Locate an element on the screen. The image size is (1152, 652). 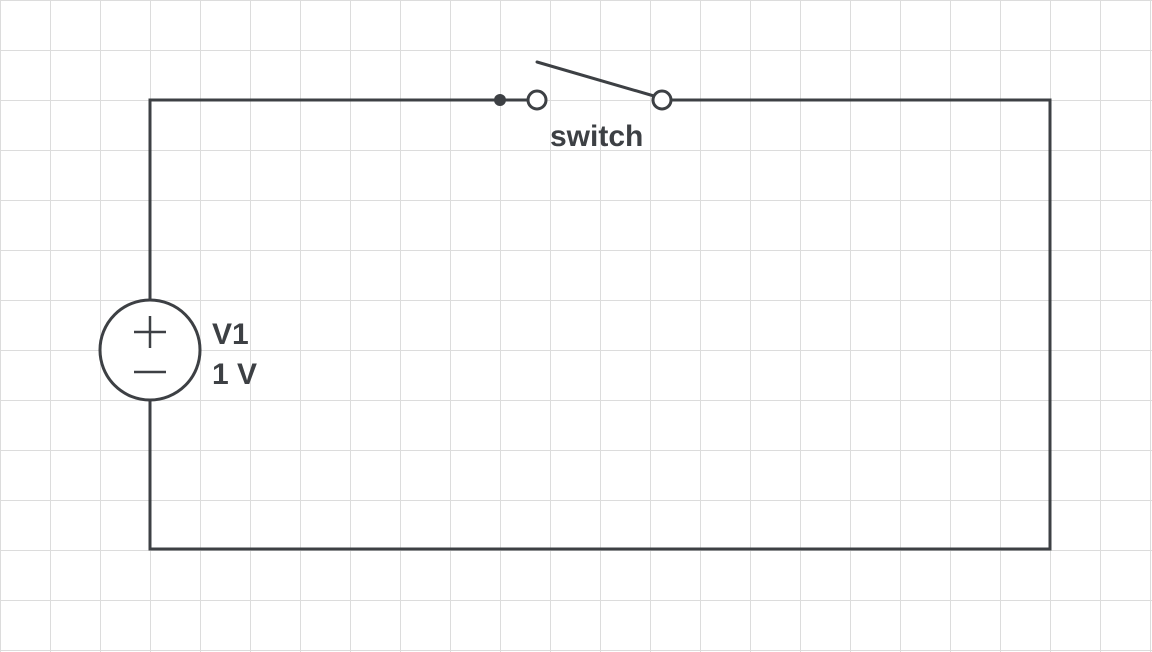
switch-terminal-right is located at coordinates (662, 100).